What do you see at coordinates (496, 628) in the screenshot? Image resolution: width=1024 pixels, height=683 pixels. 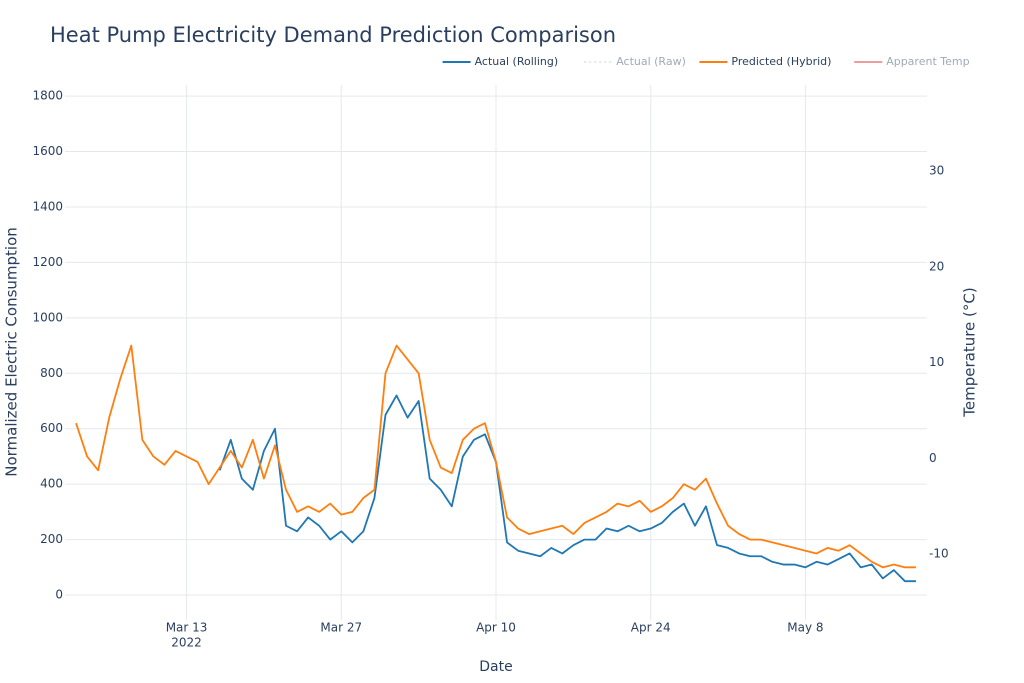 I see `x-tick-label: Apr 10` at bounding box center [496, 628].